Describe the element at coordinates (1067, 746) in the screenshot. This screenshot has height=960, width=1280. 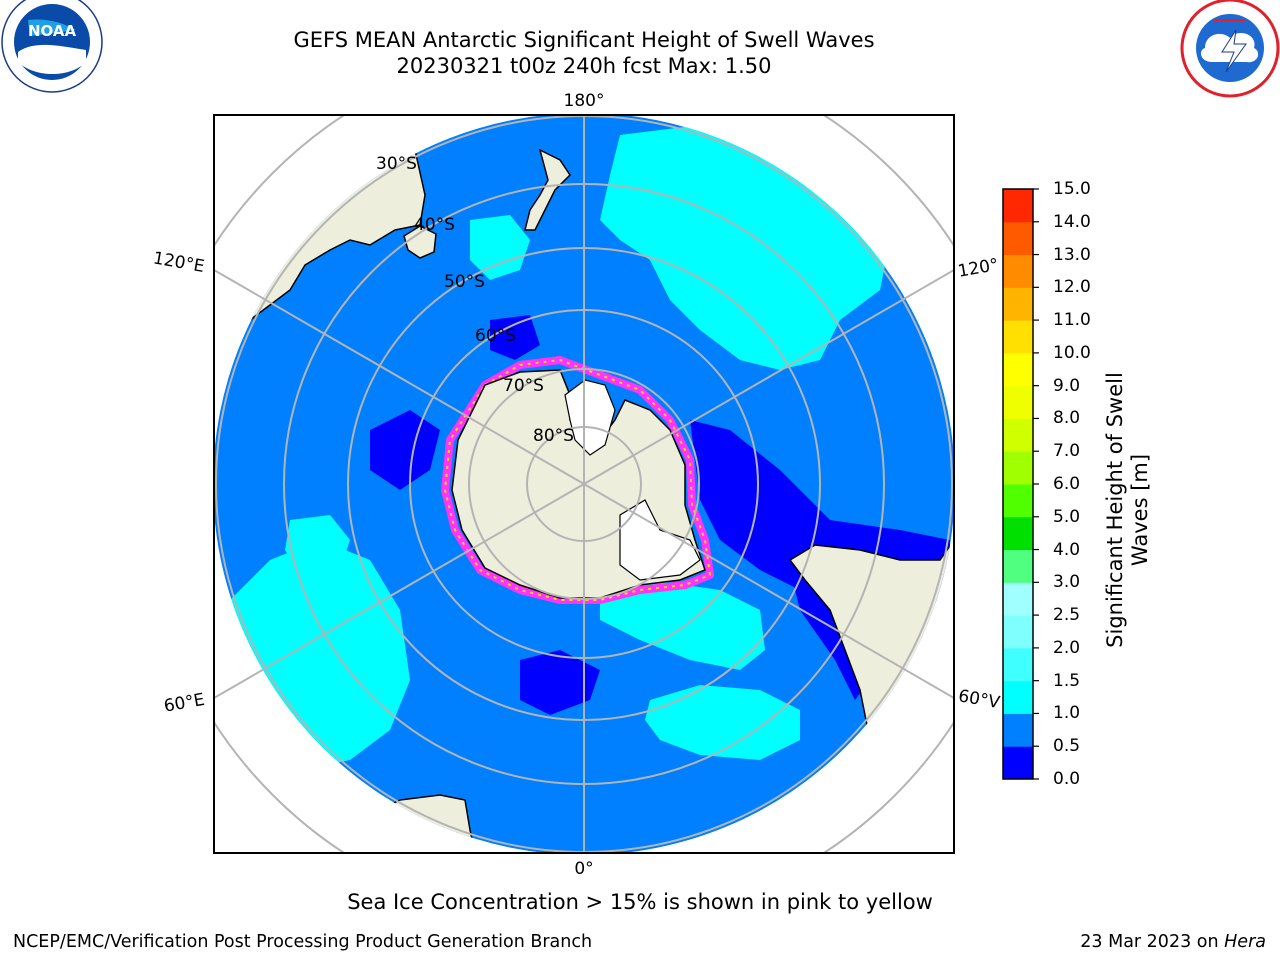
I see `colorbar-tick-label: 0.5` at that location.